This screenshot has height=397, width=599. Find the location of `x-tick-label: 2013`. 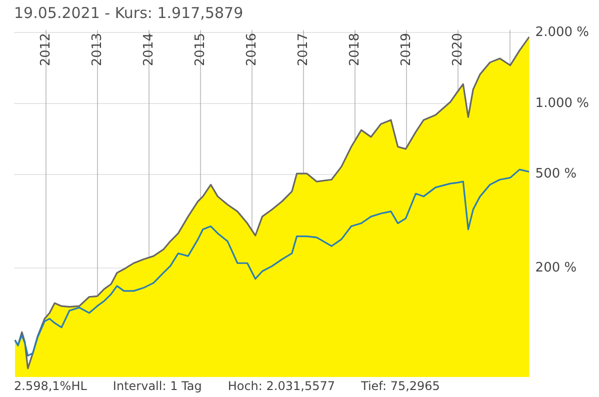

x-tick-label: 2013 is located at coordinates (98, 49).